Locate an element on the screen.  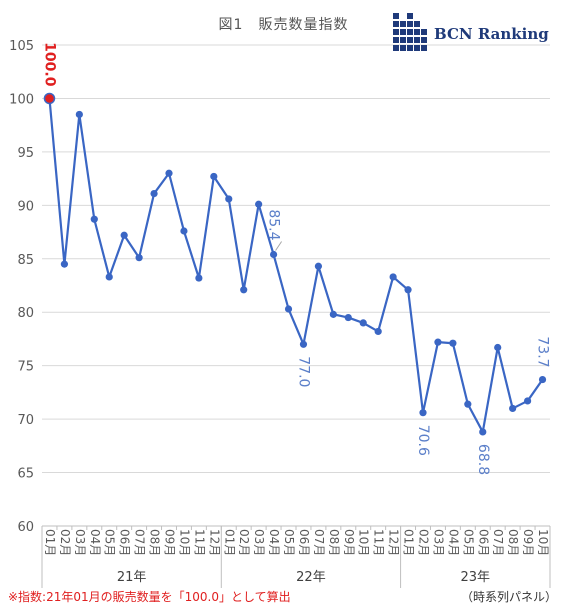
y-tick-label: 105 is located at coordinates (21, 46).